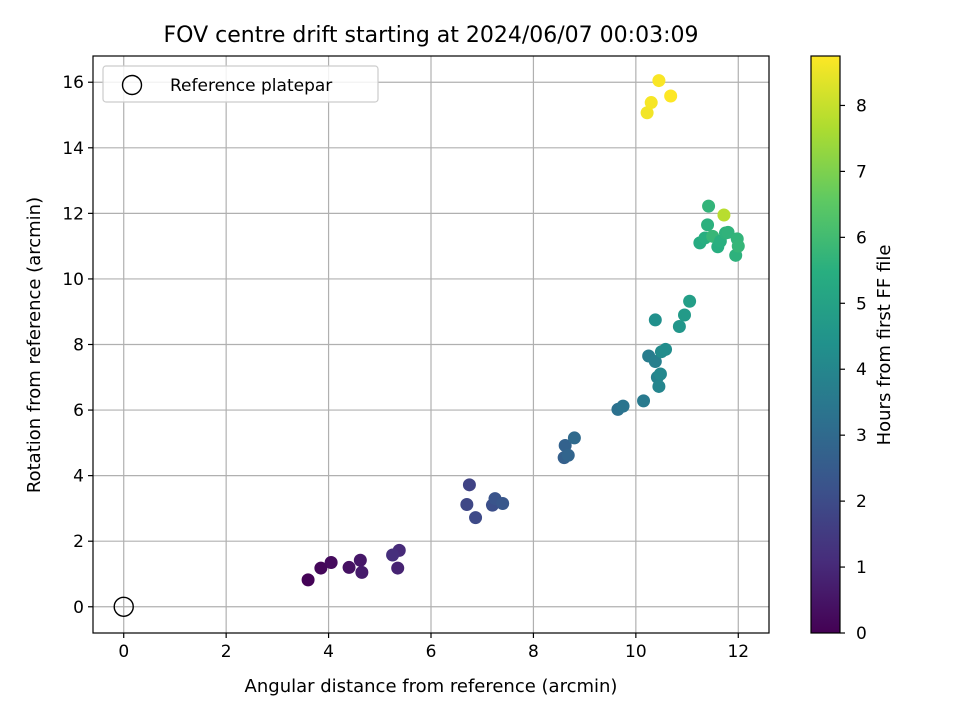  I want to click on x-tick-label: 0, so click(123, 652).